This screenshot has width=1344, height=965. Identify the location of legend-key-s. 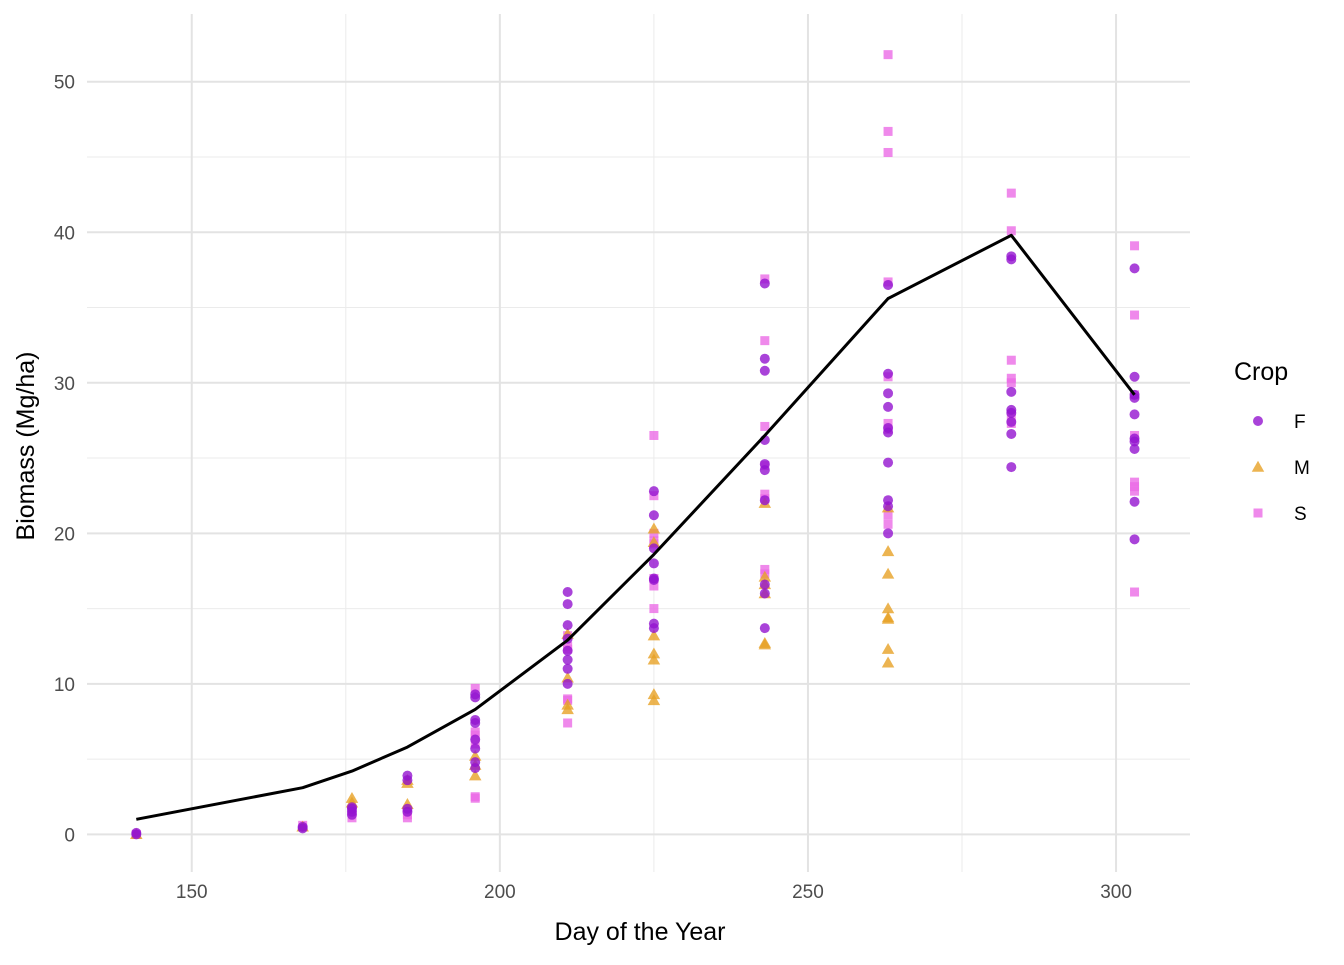
(1258, 513).